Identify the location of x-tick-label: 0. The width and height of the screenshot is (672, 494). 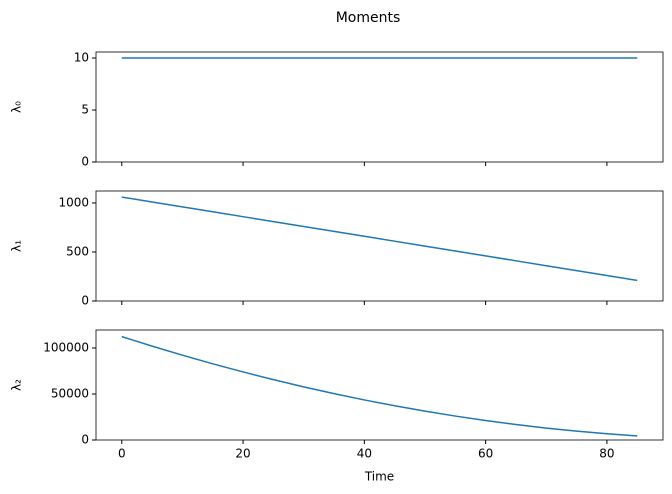
(122, 454).